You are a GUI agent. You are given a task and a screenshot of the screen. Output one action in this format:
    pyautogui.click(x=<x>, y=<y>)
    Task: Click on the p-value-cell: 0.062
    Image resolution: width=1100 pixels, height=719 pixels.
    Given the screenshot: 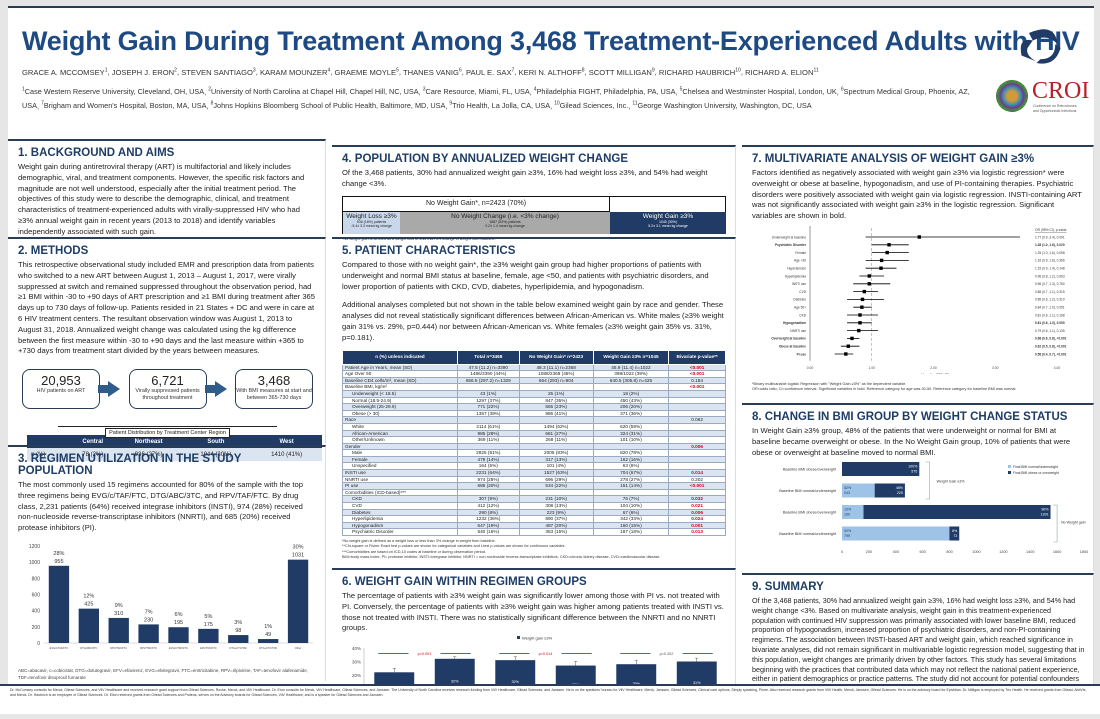 What is the action you would take?
    pyautogui.click(x=697, y=420)
    